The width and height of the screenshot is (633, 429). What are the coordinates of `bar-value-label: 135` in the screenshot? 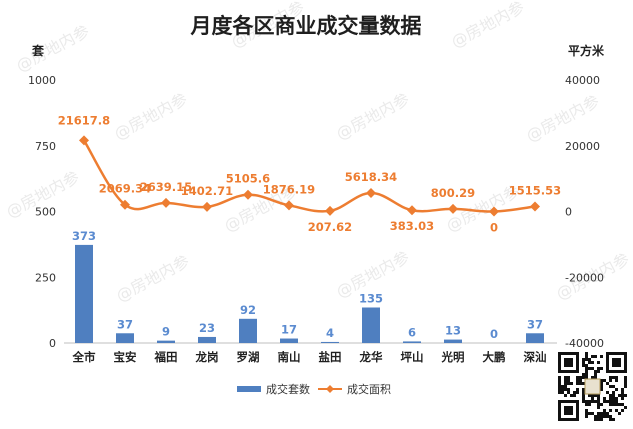 It's located at (371, 298).